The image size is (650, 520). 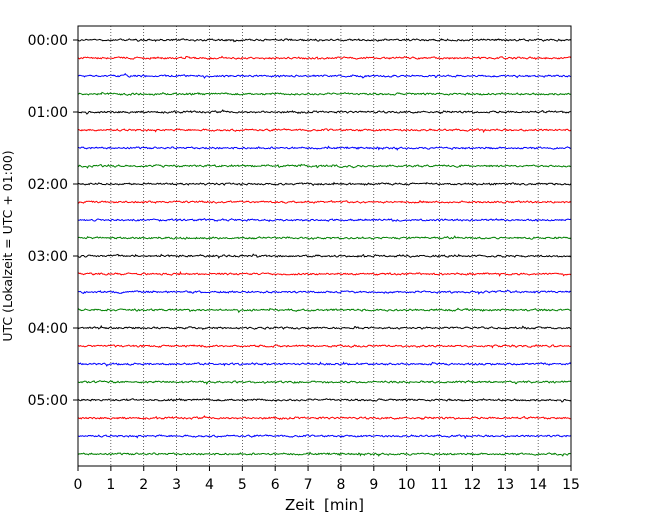 What do you see at coordinates (440, 485) in the screenshot?
I see `x-tick-label: 11` at bounding box center [440, 485].